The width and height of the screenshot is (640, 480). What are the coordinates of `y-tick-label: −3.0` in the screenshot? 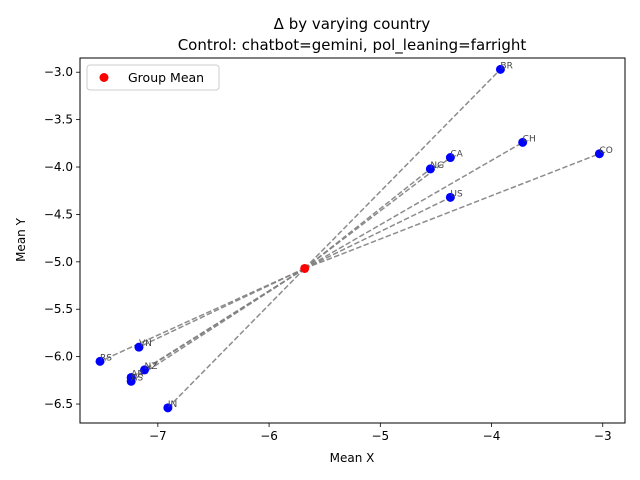 It's located at (58, 72).